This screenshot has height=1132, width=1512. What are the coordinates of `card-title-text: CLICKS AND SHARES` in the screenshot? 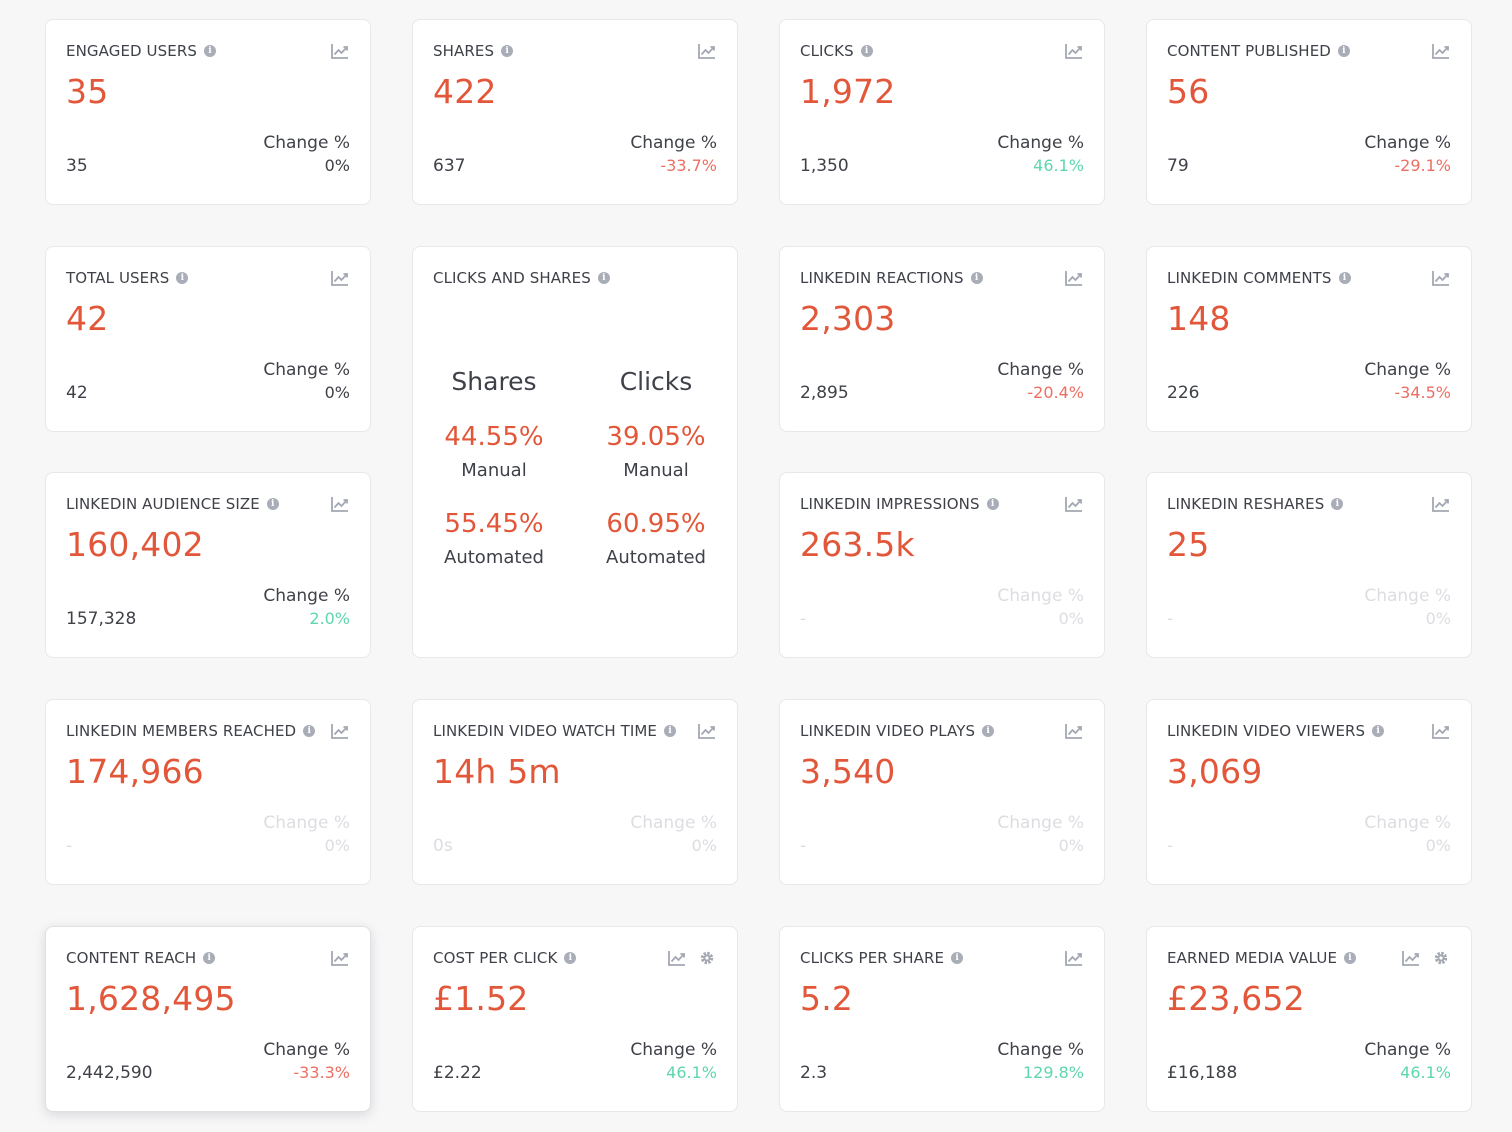 It's located at (512, 278).